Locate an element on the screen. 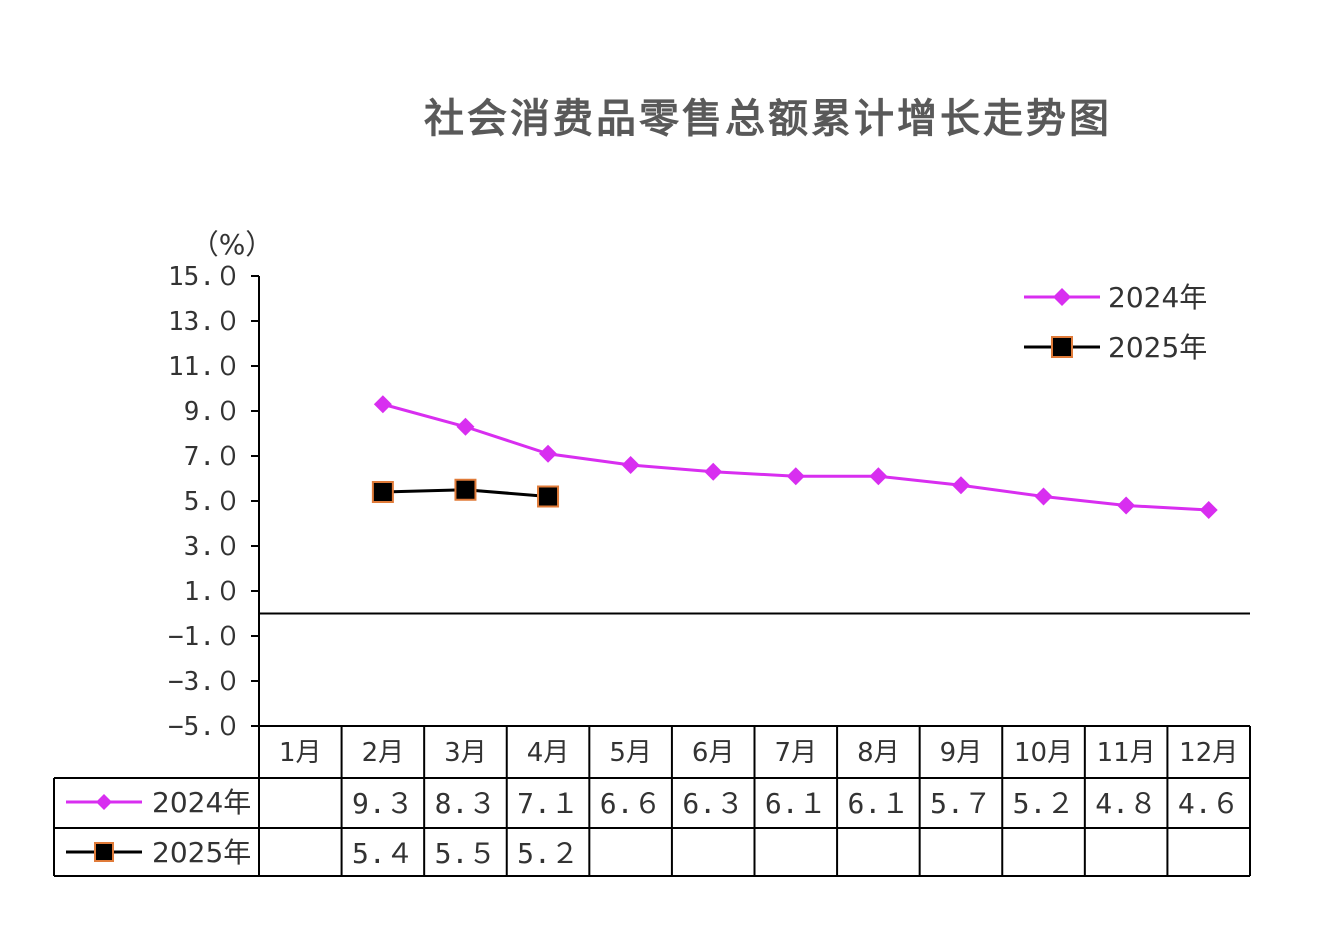  table-row-header: 2024年 is located at coordinates (158, 802).